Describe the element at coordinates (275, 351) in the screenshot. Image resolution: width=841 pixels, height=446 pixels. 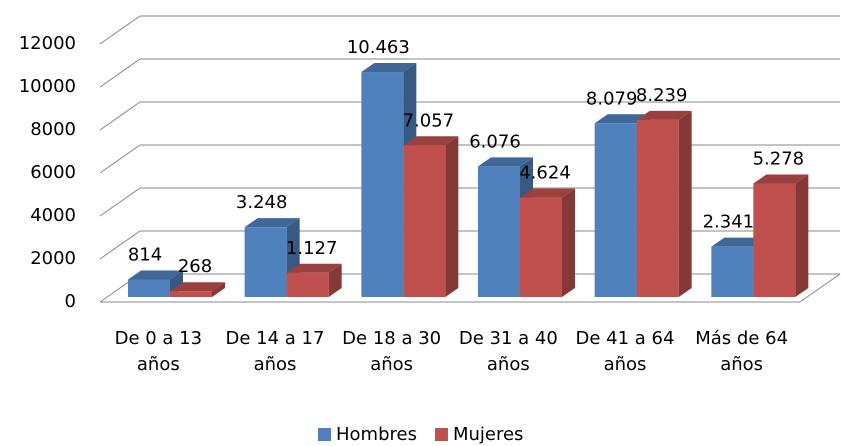
I see `x-tick-label: De 14 a 17 años` at that location.